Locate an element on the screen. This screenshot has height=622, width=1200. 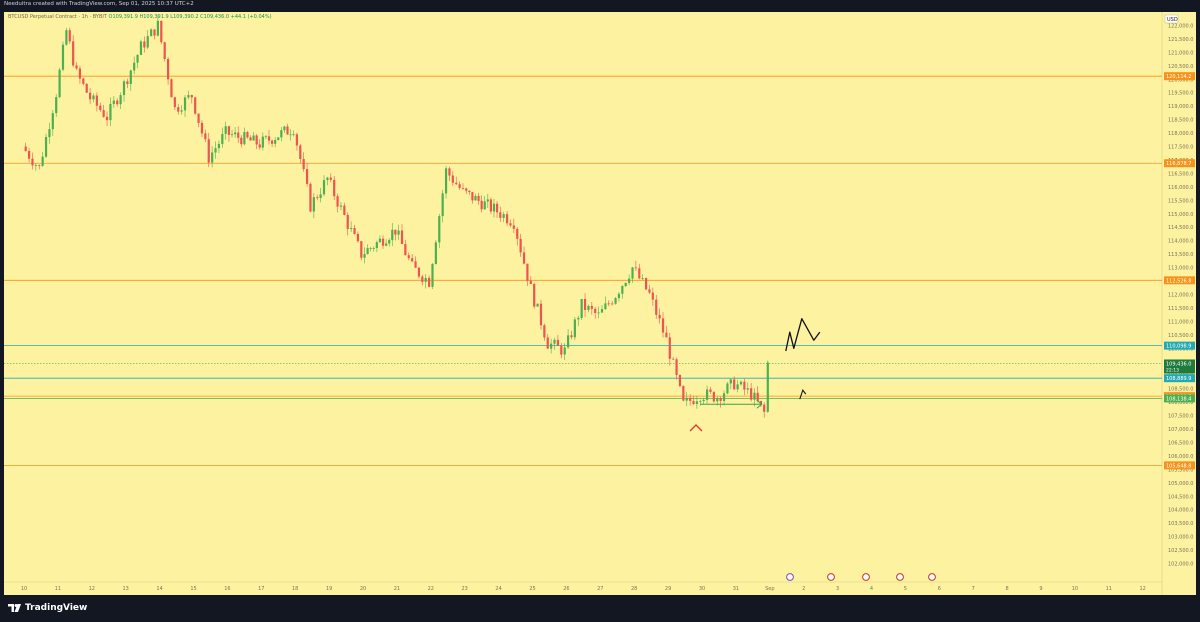
x-tick-label: 19 is located at coordinates (329, 589).